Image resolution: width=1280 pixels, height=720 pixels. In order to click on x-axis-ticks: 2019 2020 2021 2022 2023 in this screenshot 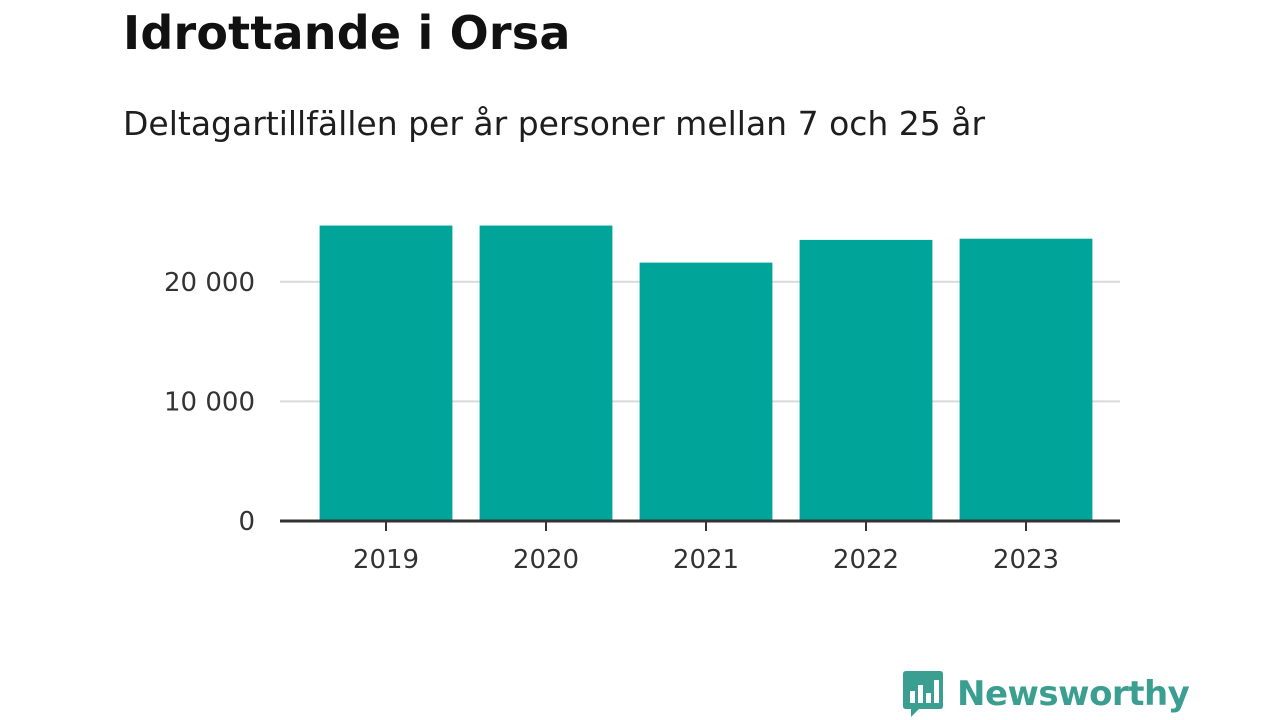, I will do `click(706, 548)`.